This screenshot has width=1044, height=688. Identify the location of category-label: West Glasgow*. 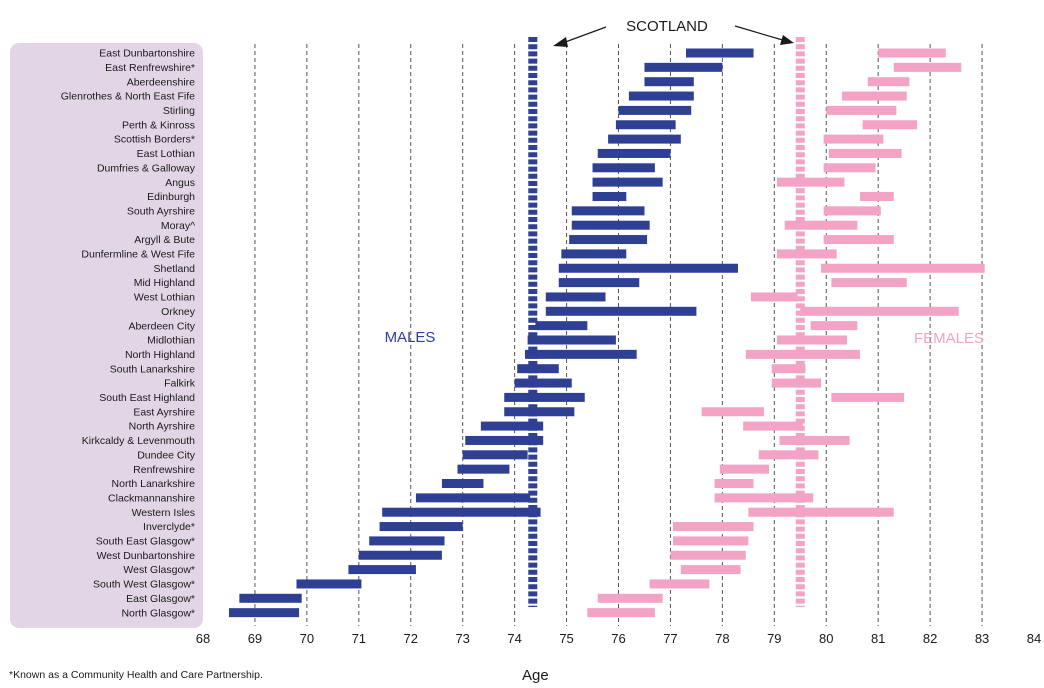
(159, 570).